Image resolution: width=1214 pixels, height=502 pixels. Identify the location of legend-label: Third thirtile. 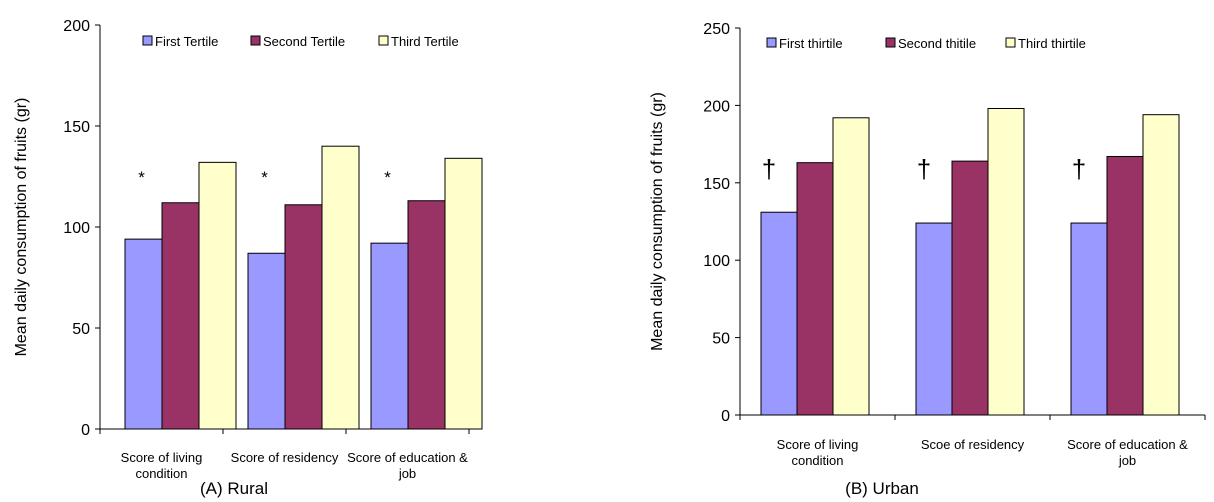
(1052, 43).